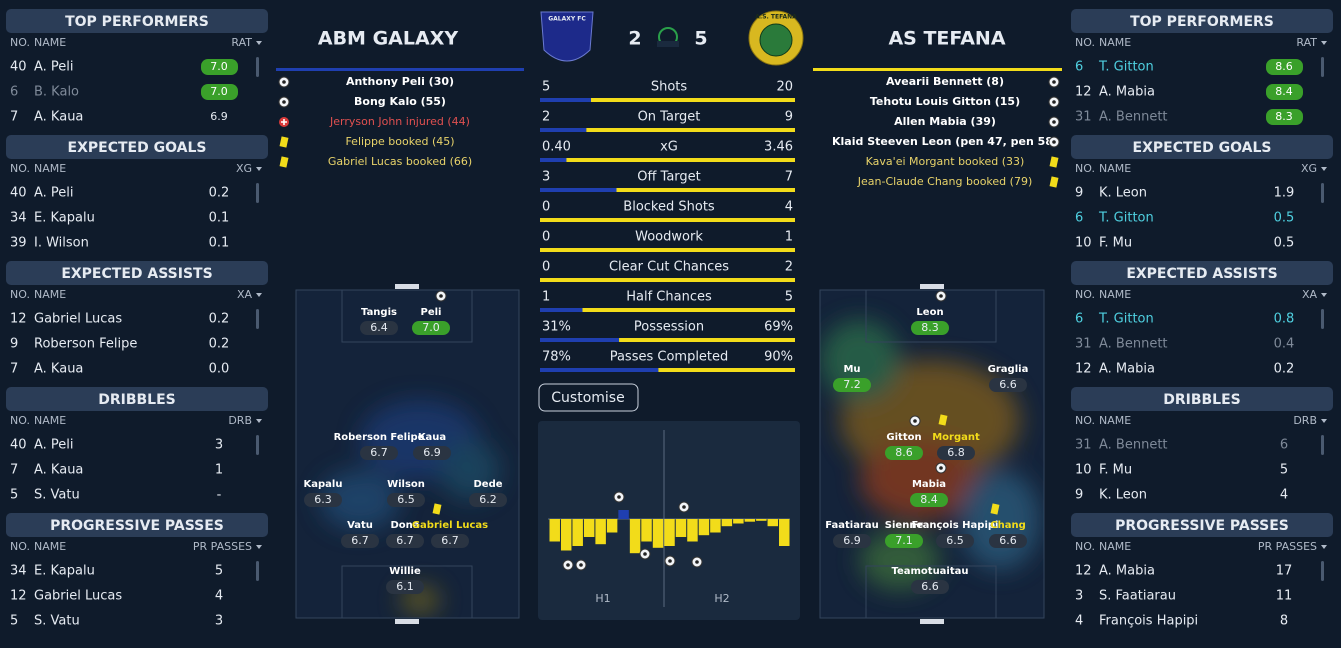 The image size is (1341, 648). What do you see at coordinates (945, 121) in the screenshot?
I see `match-event: Allen Mabia (39)` at bounding box center [945, 121].